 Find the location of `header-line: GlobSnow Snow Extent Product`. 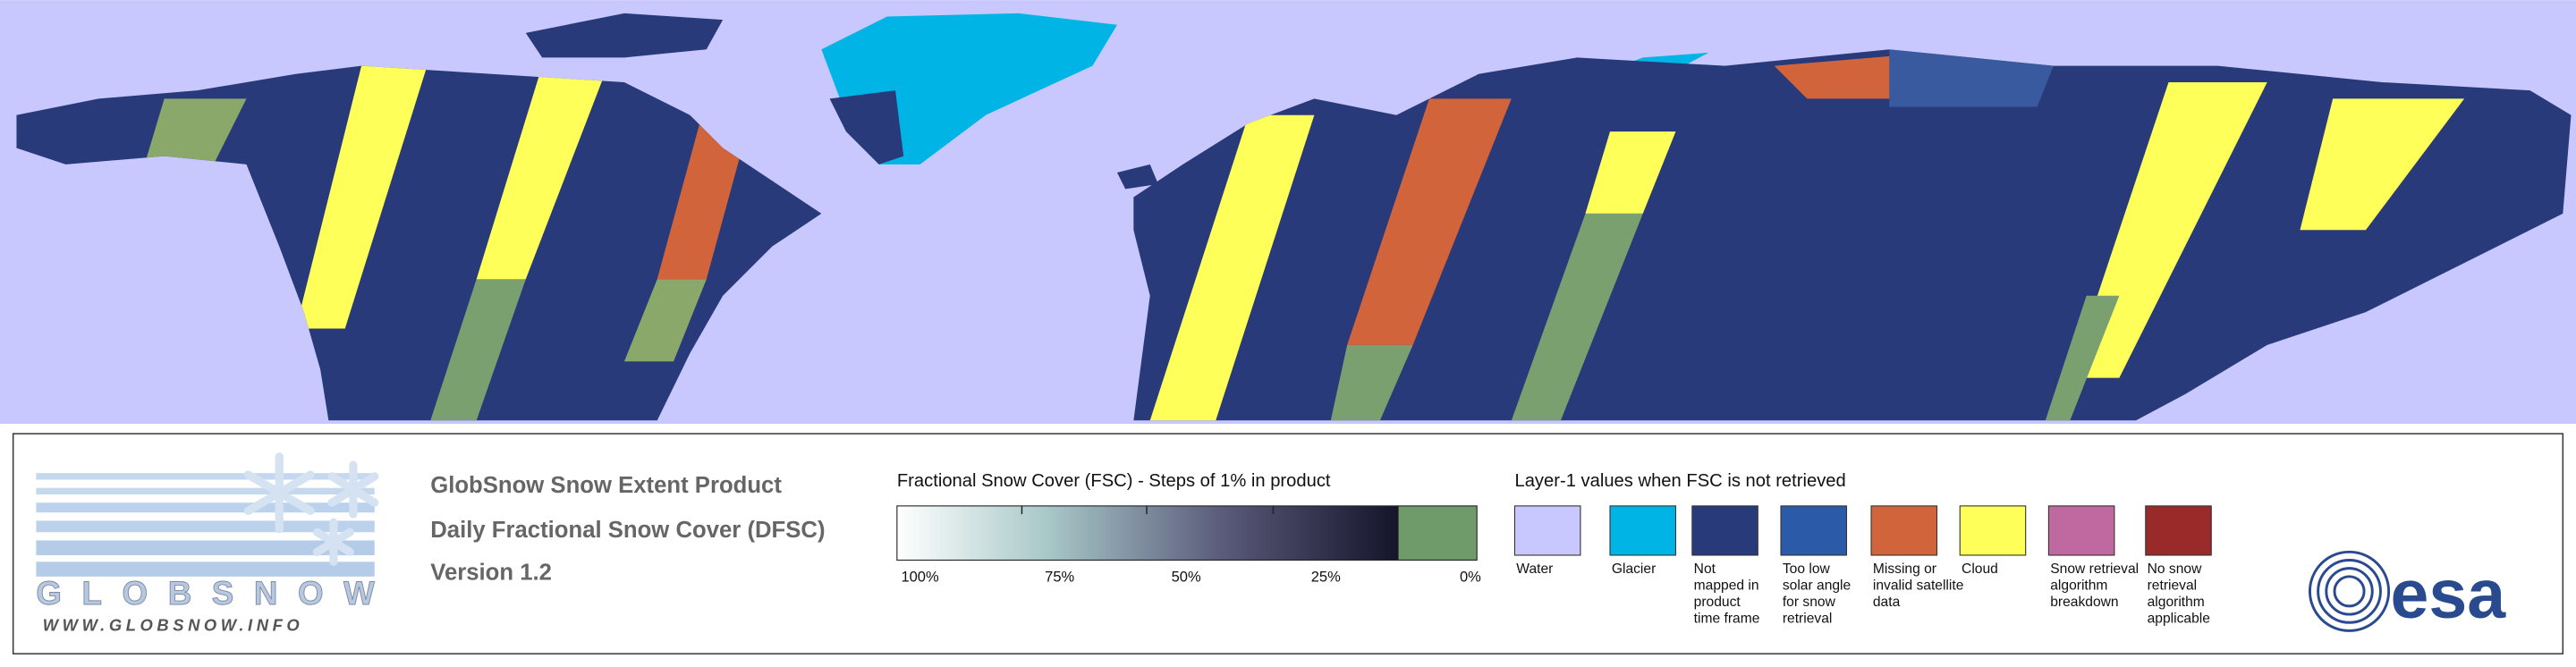

header-line: GlobSnow Snow Extent Product is located at coordinates (606, 486).